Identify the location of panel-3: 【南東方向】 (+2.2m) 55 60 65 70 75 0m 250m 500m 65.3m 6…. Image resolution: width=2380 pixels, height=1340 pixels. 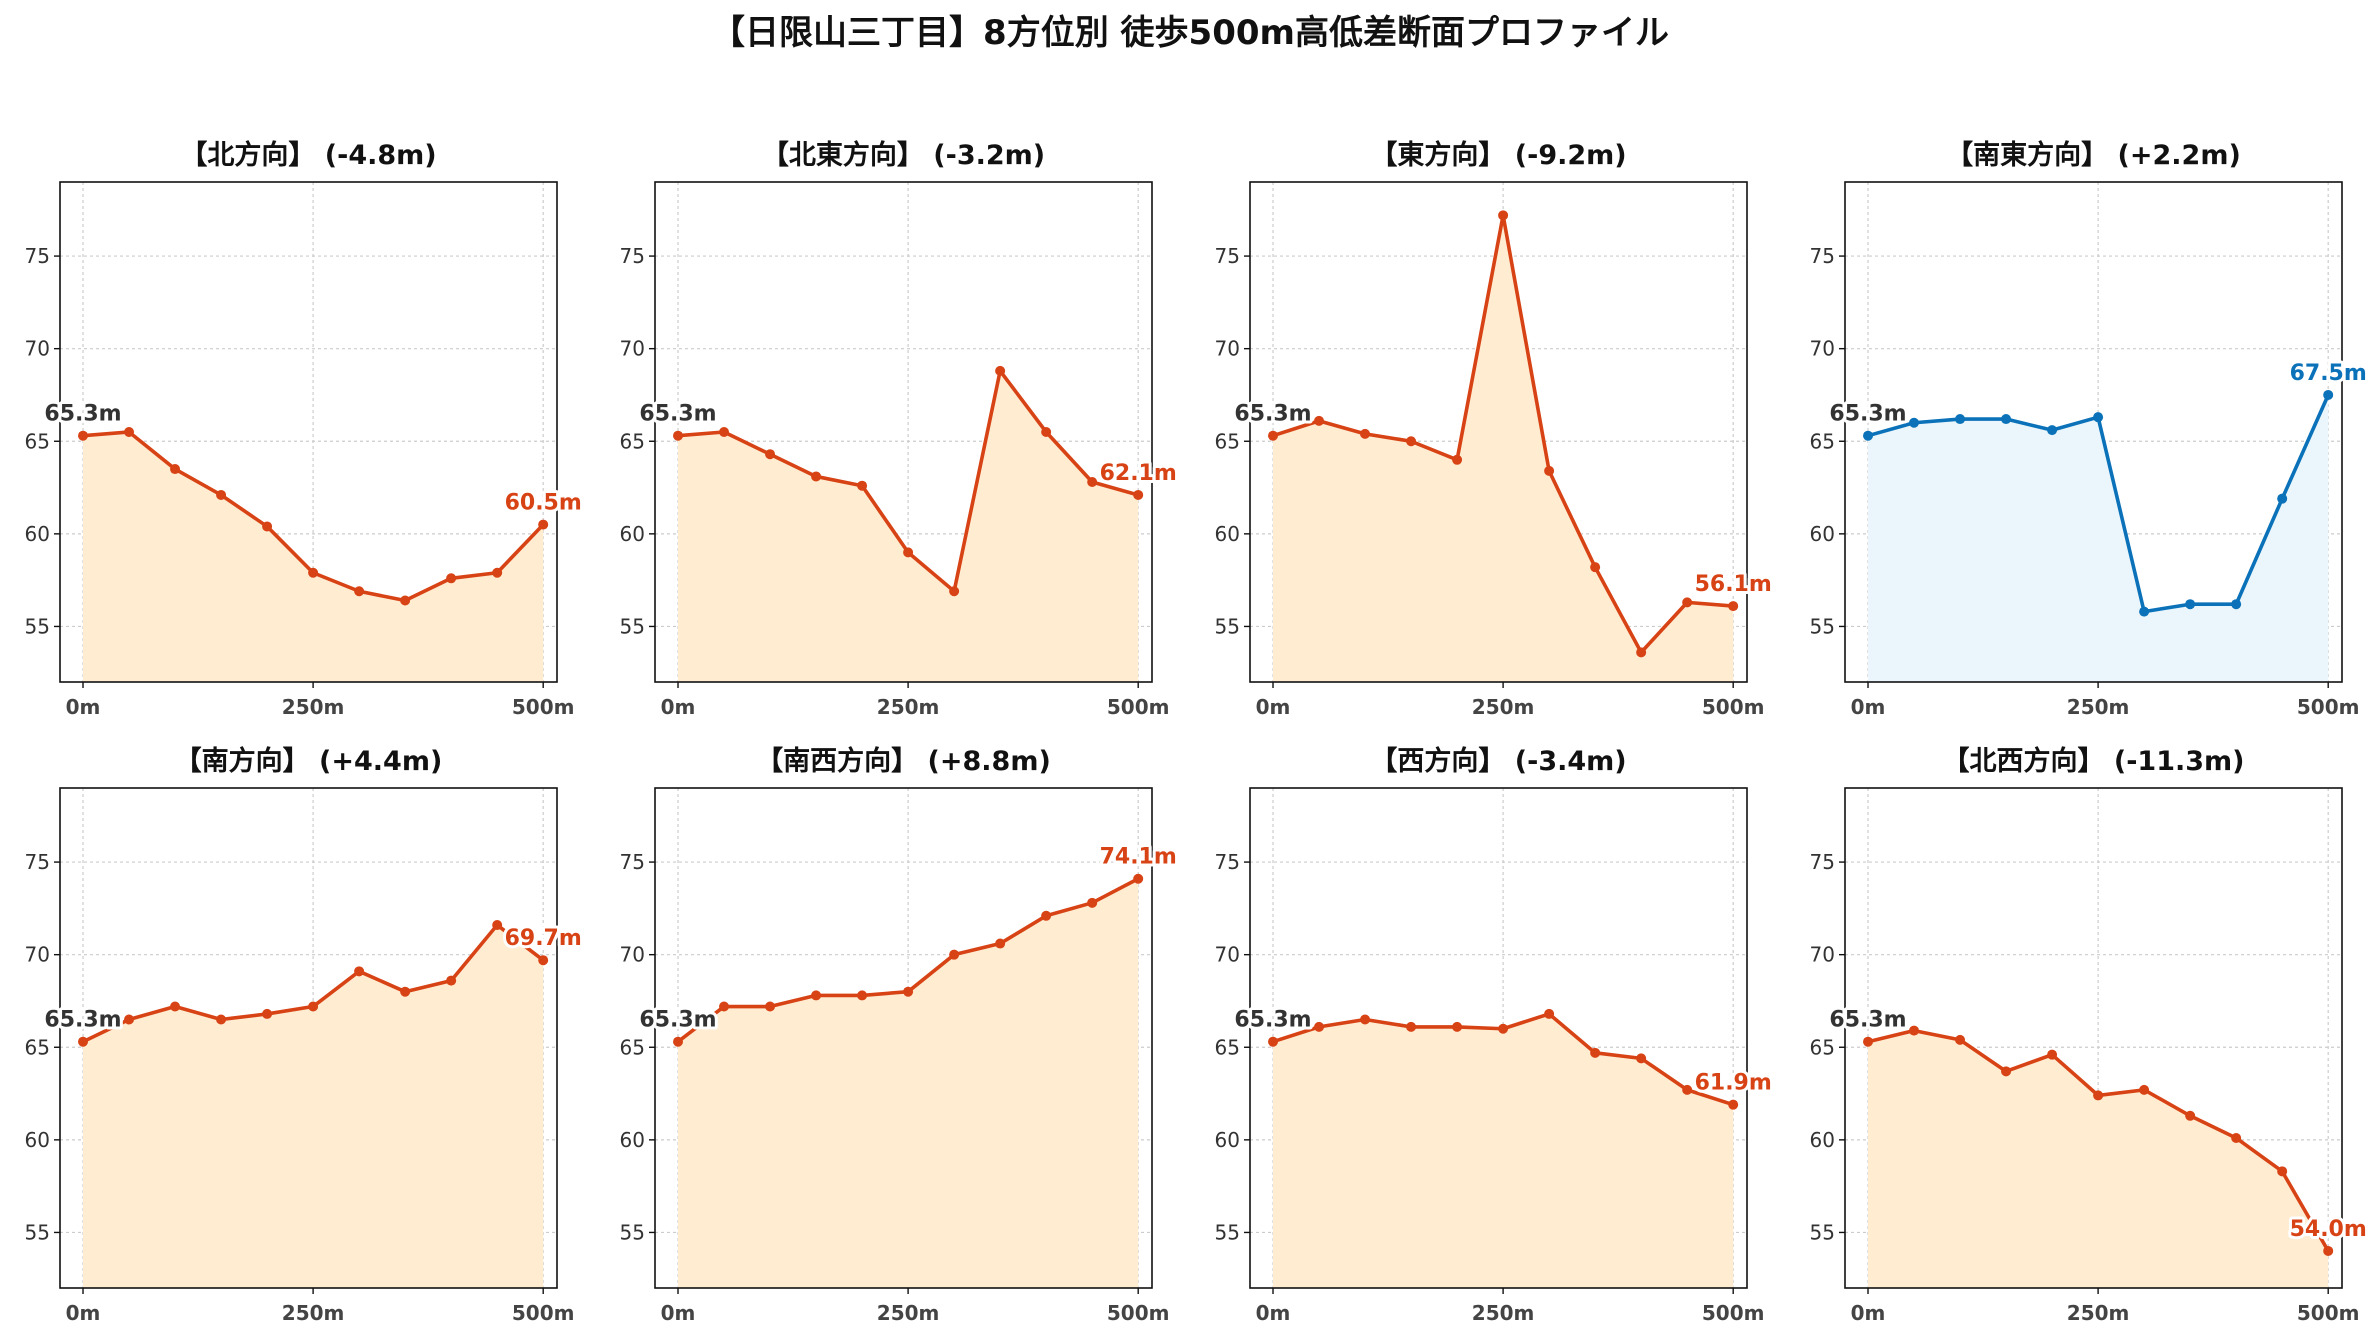
(2090, 429).